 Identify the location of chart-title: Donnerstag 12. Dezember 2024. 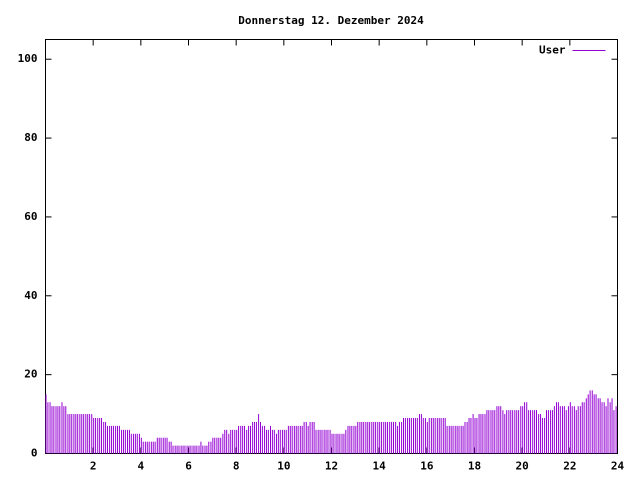
(331, 20).